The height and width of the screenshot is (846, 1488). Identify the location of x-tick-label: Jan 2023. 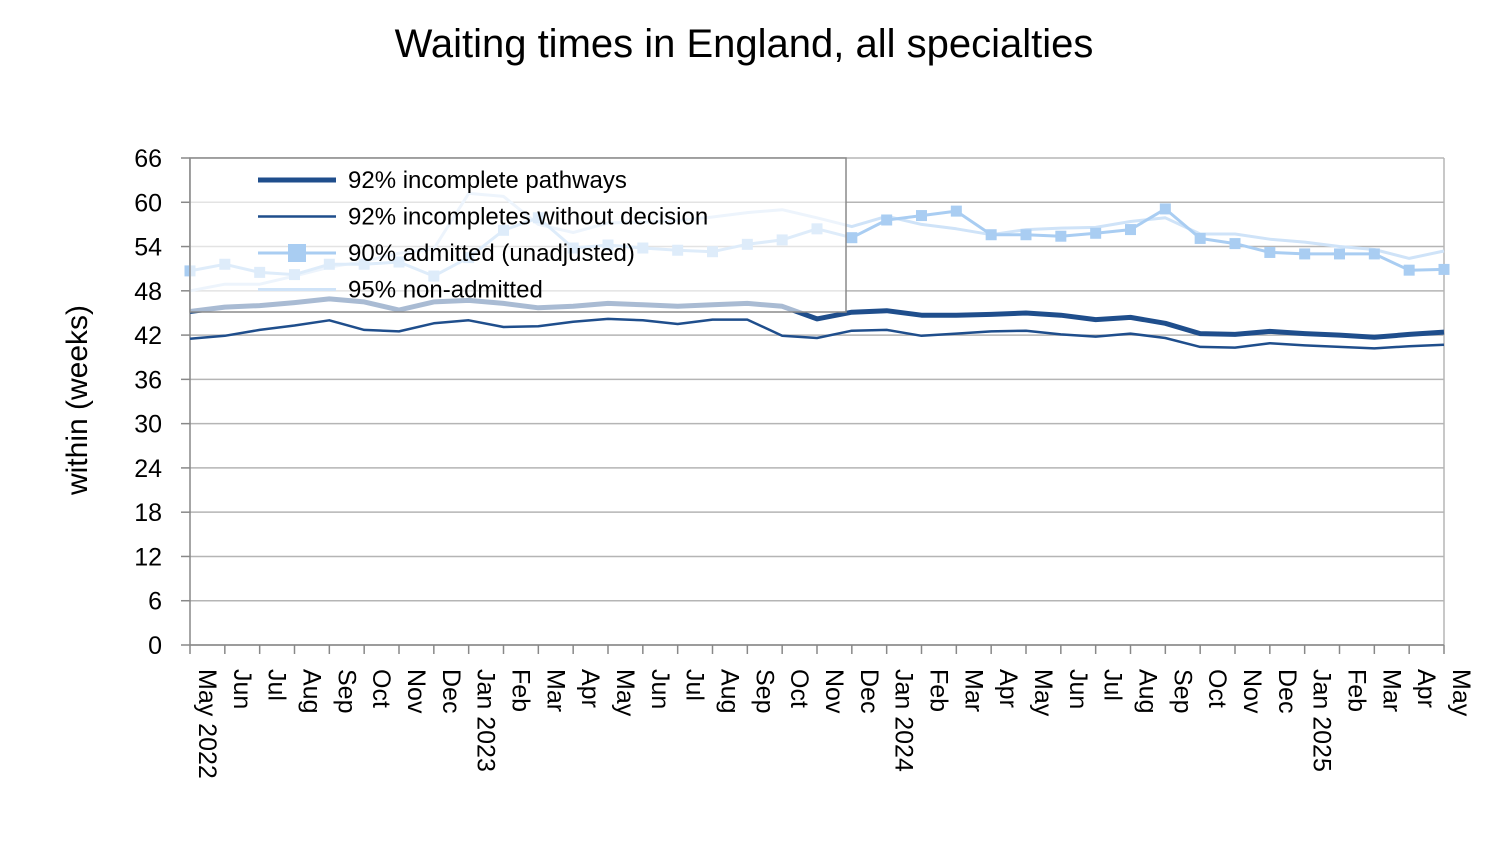
(486, 720).